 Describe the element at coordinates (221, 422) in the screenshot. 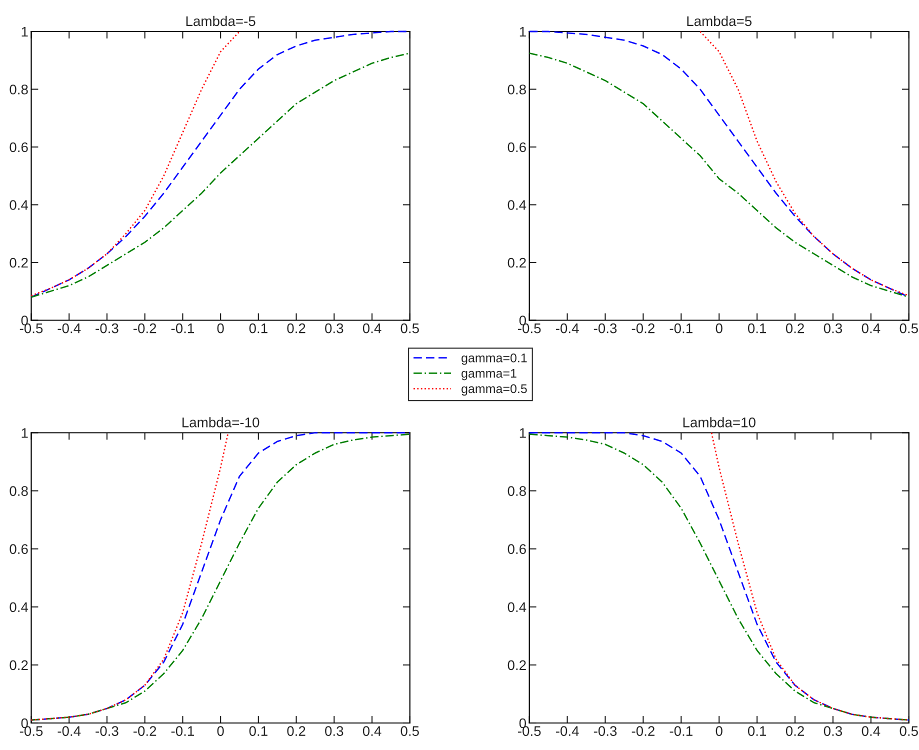

I see `chart-title: Lambda=-10` at that location.